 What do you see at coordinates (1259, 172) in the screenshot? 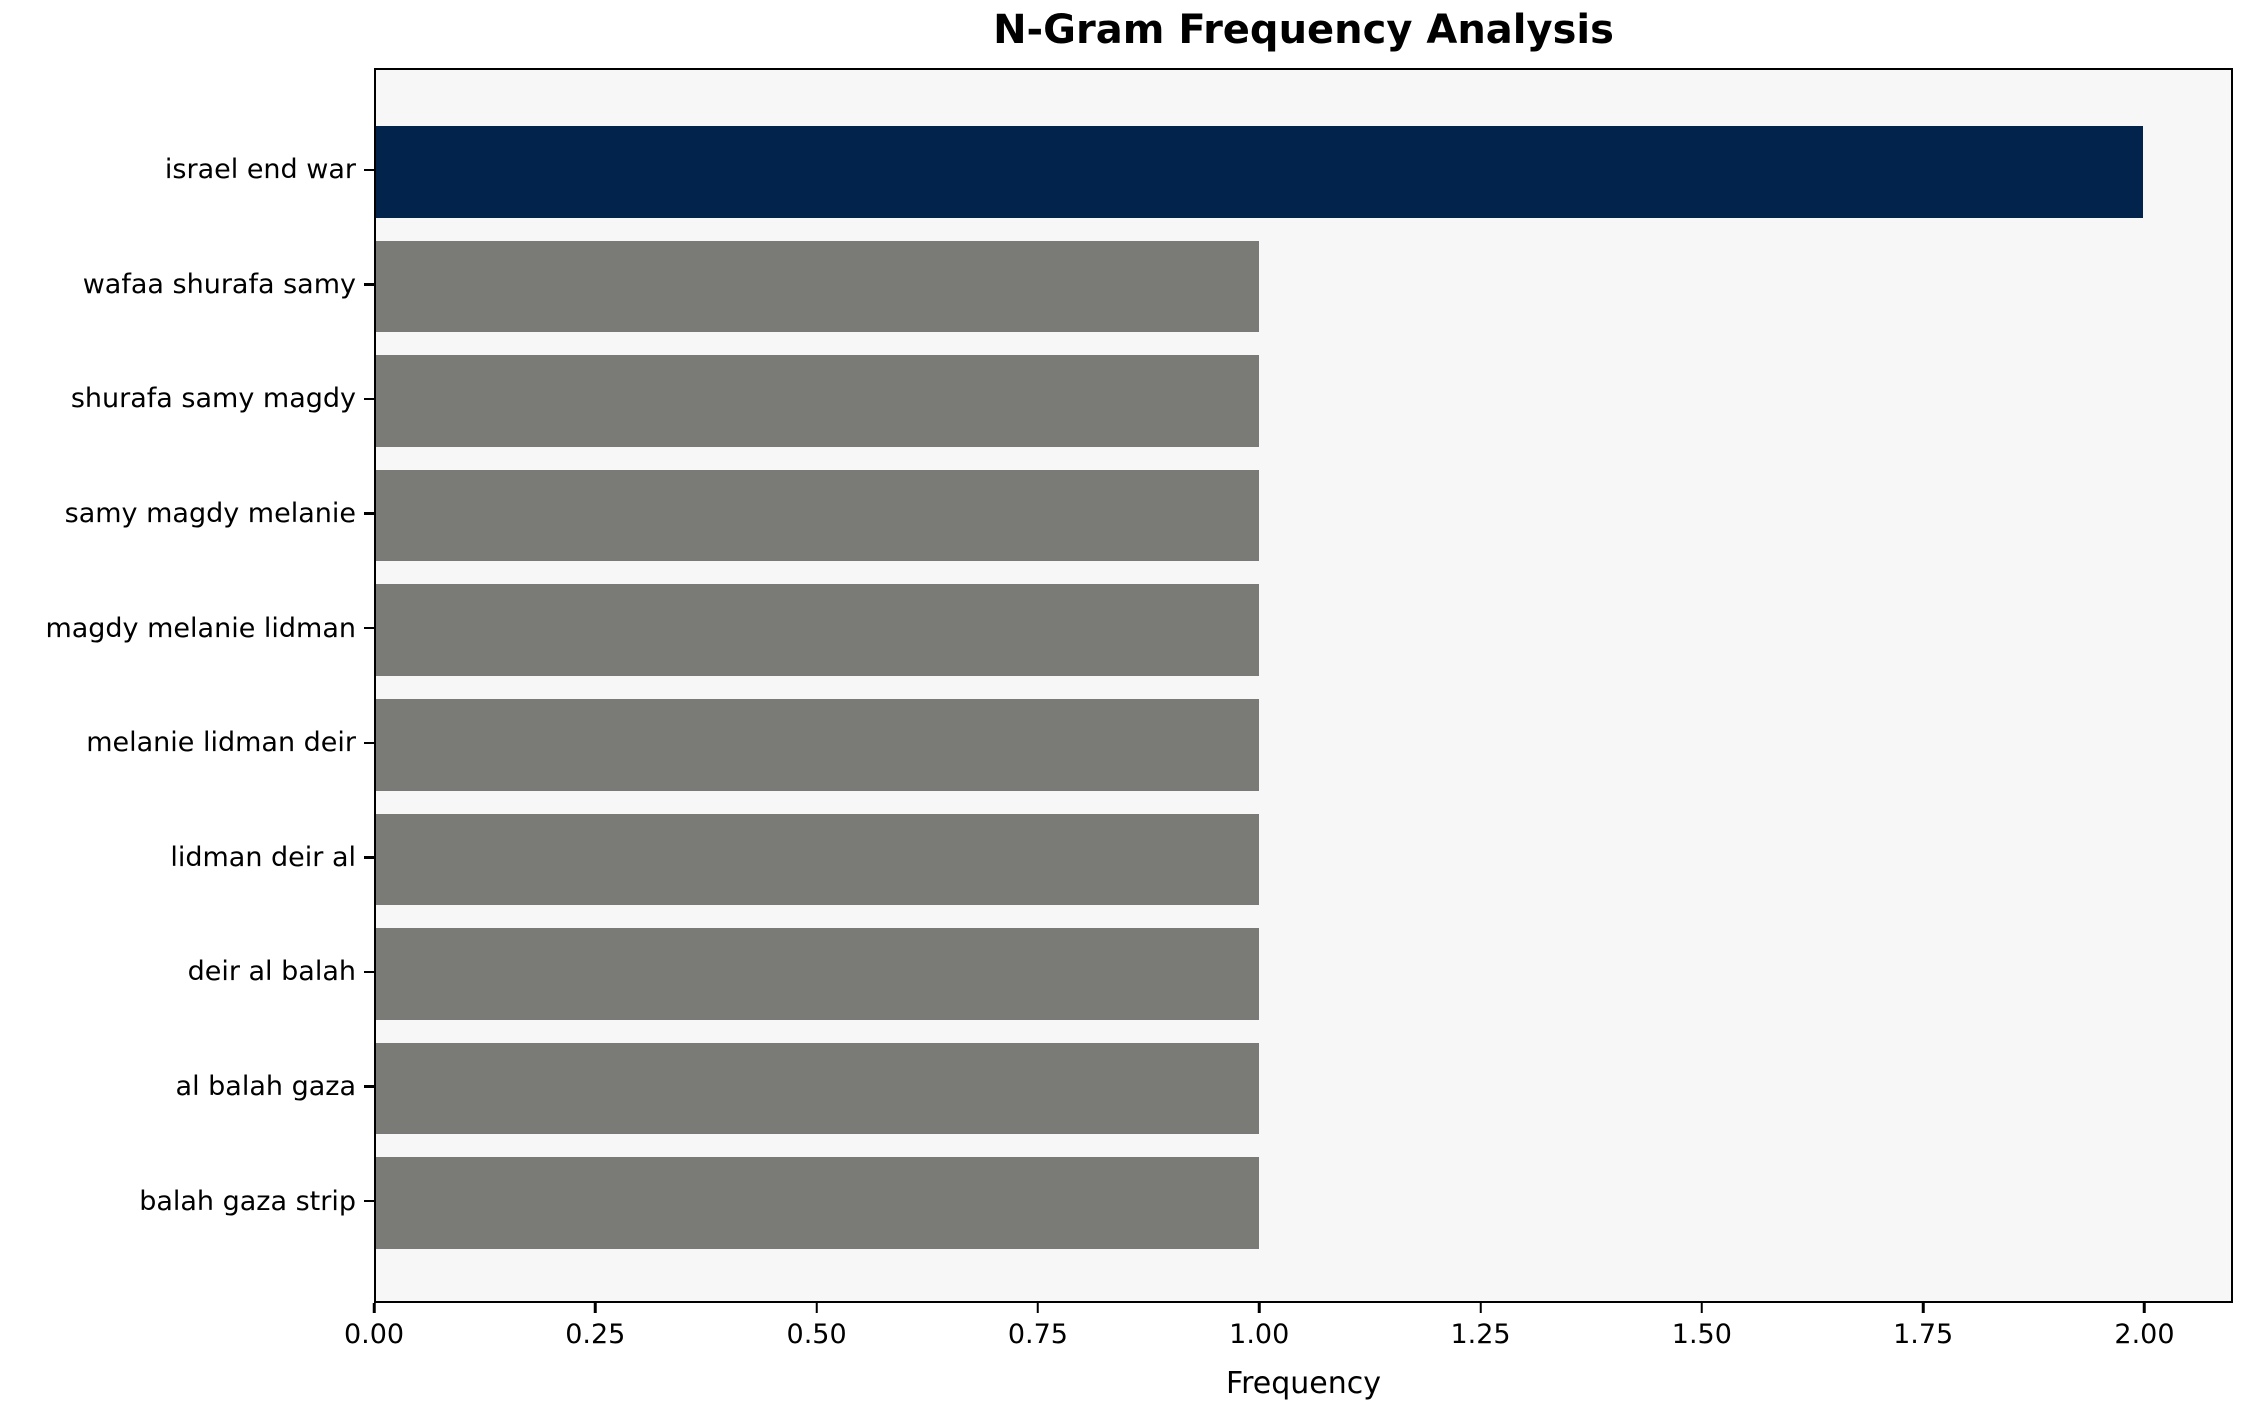
I see `bar-israel-end-war` at bounding box center [1259, 172].